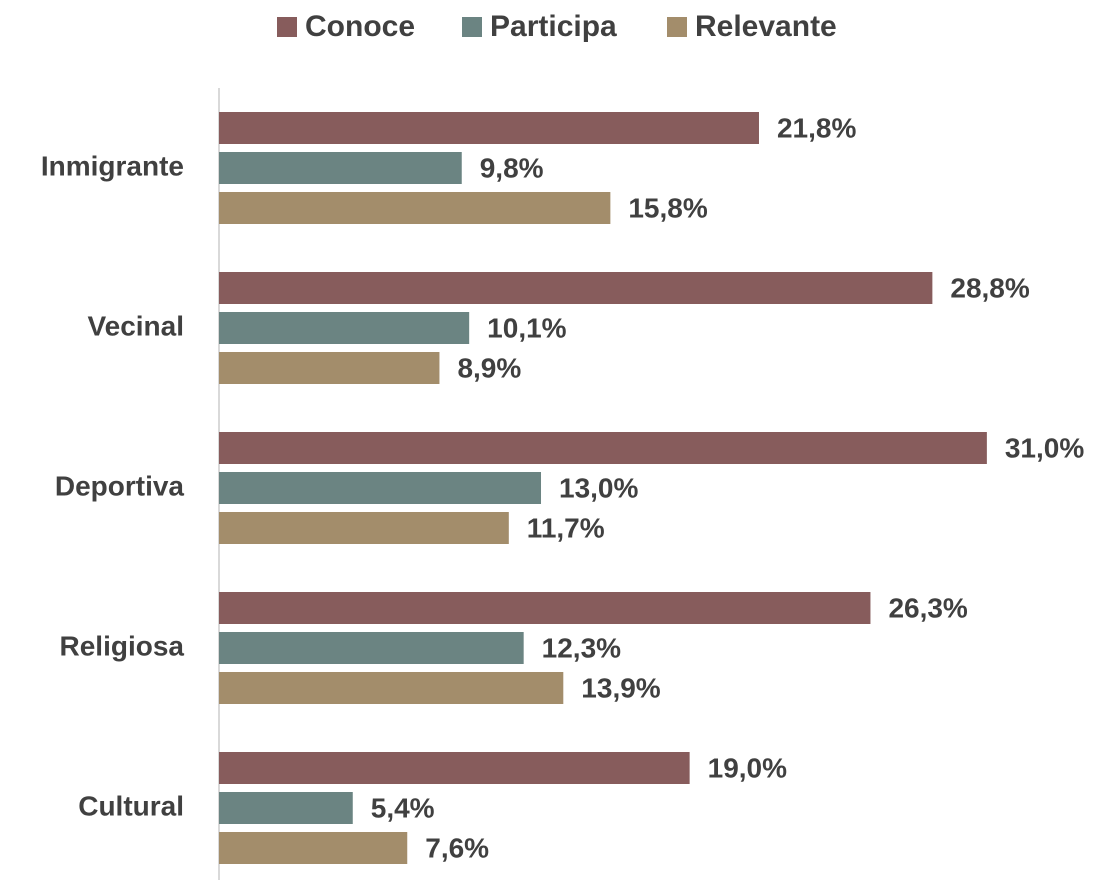  I want to click on value-label: 19,0%, so click(747, 767).